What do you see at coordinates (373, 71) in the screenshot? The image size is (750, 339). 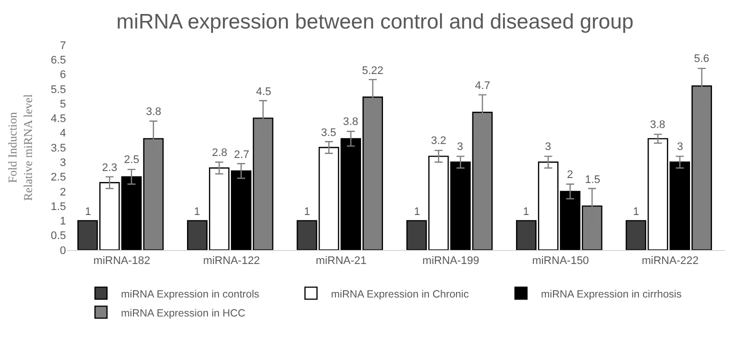 I see `data-label: 5.22` at bounding box center [373, 71].